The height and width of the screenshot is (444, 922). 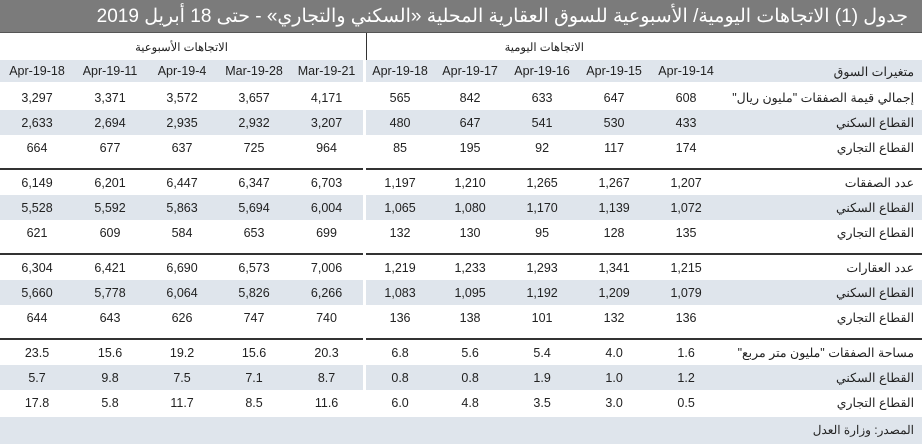 What do you see at coordinates (542, 267) in the screenshot?
I see `daily-value-cell: 1,293` at bounding box center [542, 267].